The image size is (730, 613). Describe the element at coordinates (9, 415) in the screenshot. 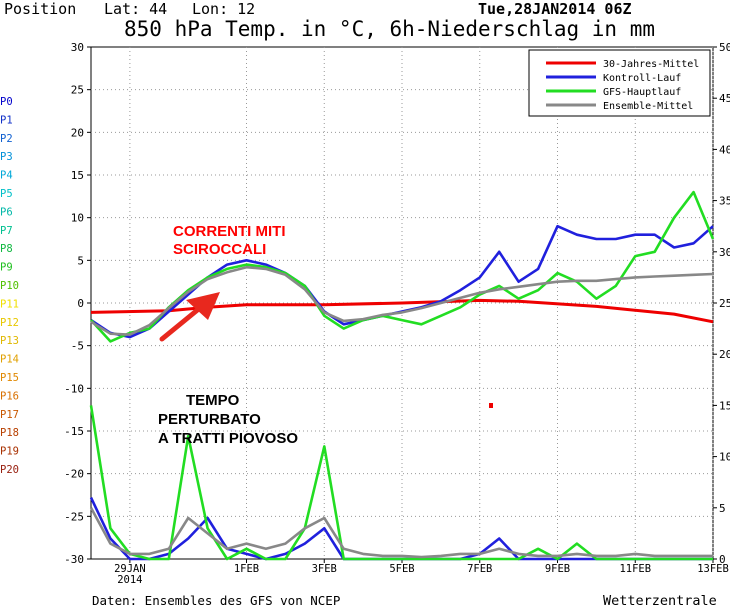

I see `member-label-p17: P17` at that location.